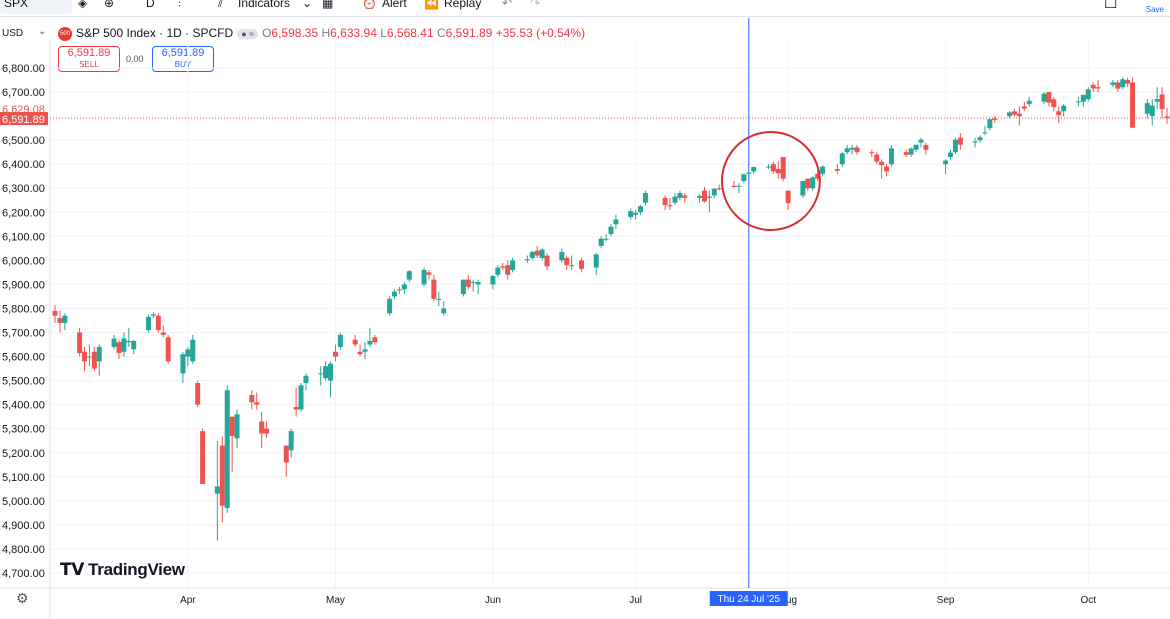  I want to click on currency-selector: USD, so click(13, 33).